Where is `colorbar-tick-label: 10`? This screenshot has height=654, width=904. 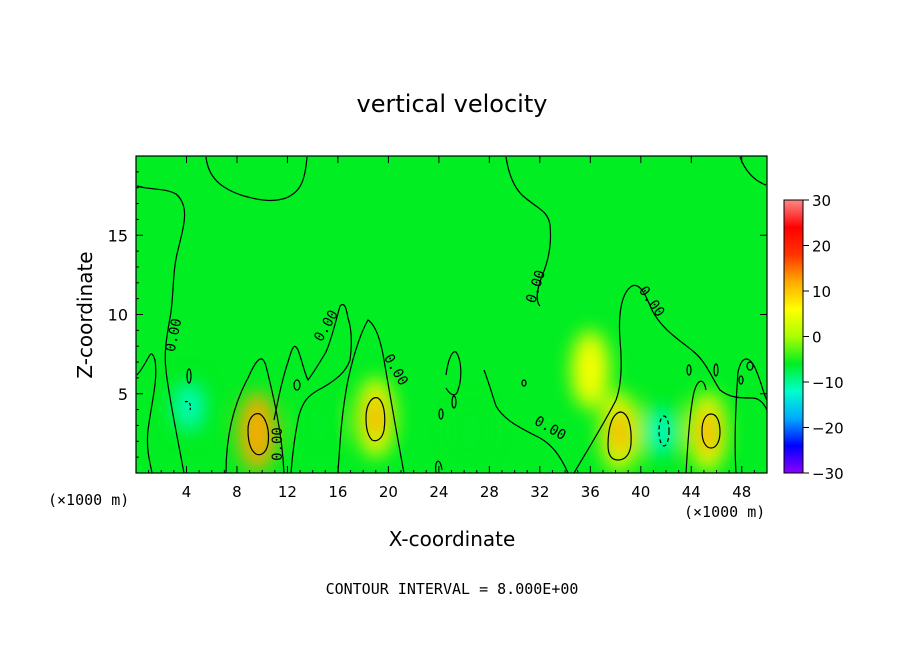 colorbar-tick-label: 10 is located at coordinates (821, 292).